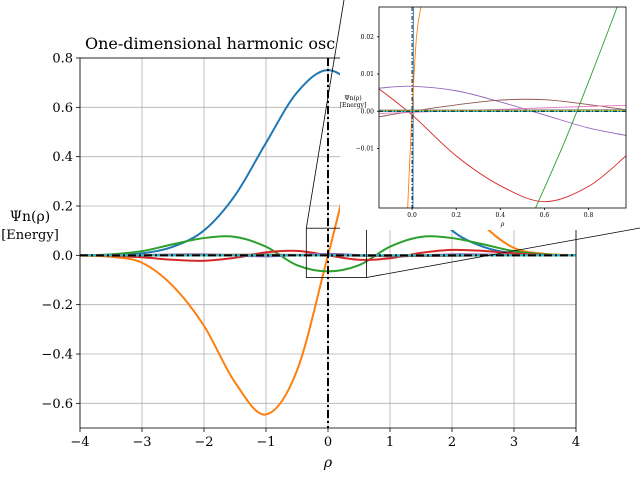 The image size is (640, 480). I want to click on zoom-connector-top, so click(325, 114).